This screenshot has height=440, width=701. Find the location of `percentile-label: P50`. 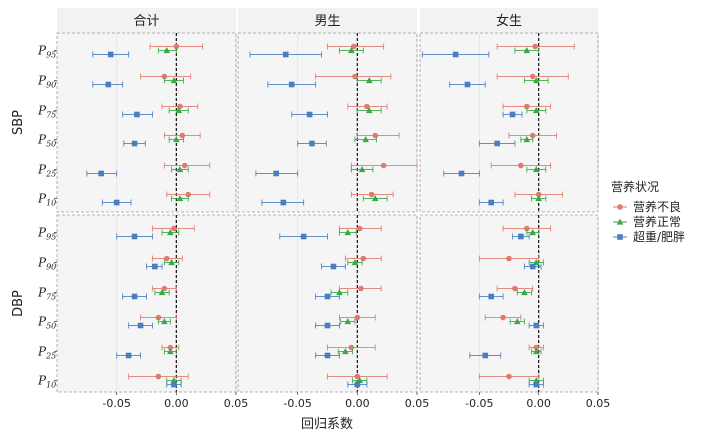

percentile-label: P50 is located at coordinates (46, 141).